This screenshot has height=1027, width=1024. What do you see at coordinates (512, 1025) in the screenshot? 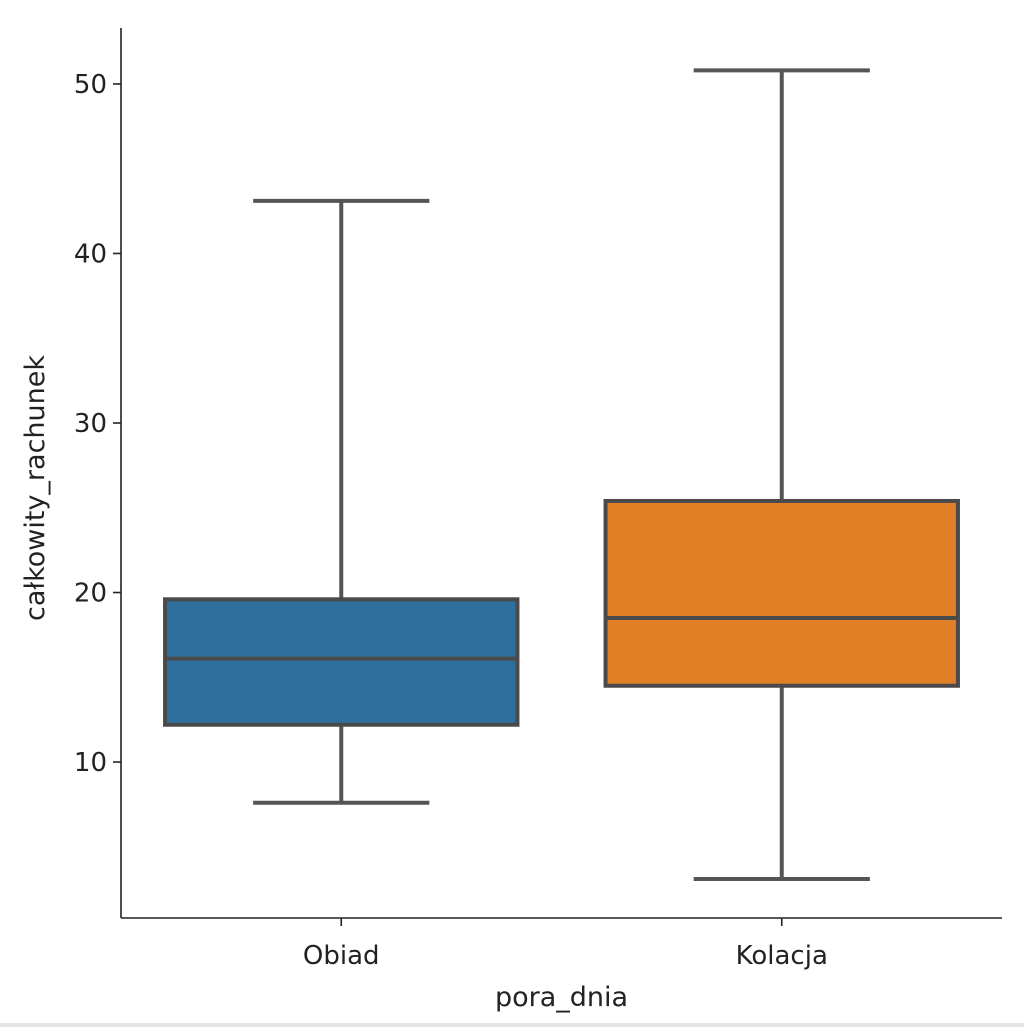
I see `bottom-edge` at bounding box center [512, 1025].